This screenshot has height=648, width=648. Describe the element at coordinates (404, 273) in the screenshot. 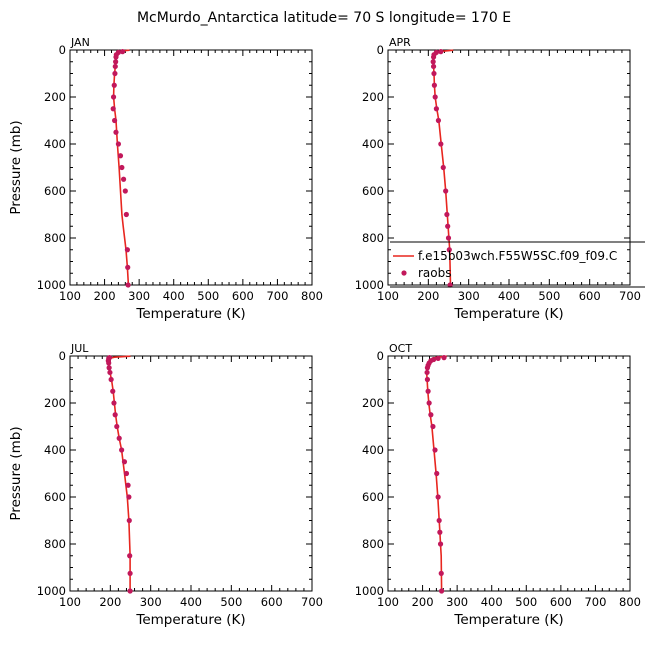

I see `legend-raobs-marker` at that location.